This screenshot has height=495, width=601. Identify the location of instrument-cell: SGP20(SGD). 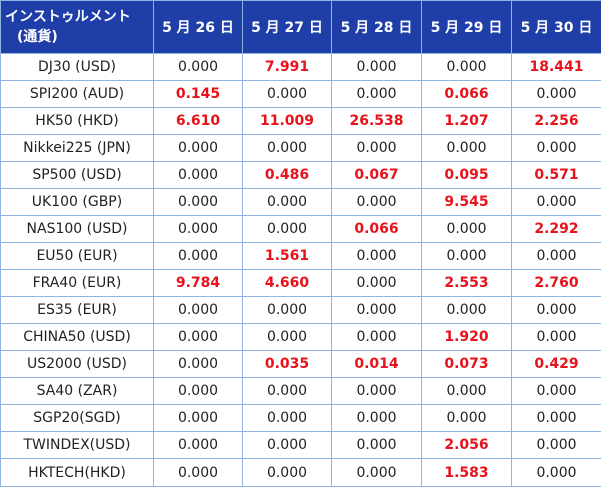
(77, 418).